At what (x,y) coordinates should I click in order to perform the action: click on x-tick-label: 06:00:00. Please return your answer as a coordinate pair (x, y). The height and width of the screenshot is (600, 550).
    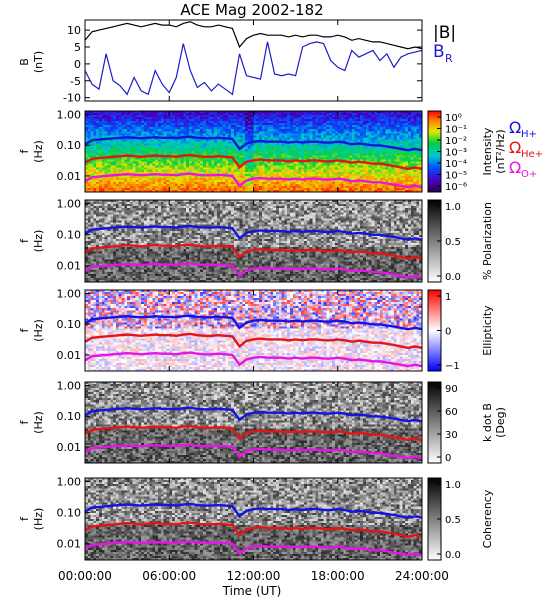
    Looking at the image, I should click on (169, 576).